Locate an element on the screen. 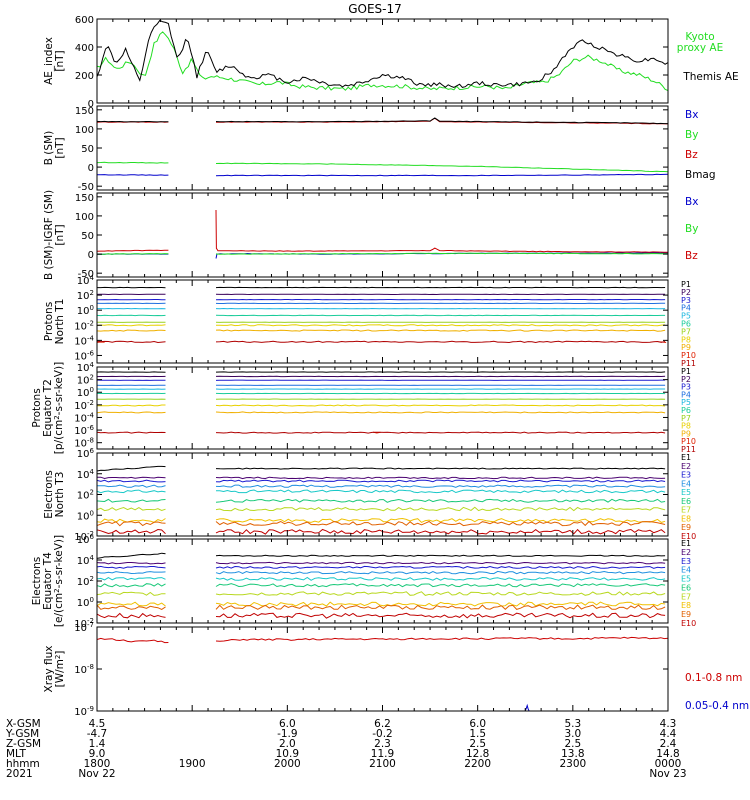  y-axis-label-line: Electrons is located at coordinates (49, 494).